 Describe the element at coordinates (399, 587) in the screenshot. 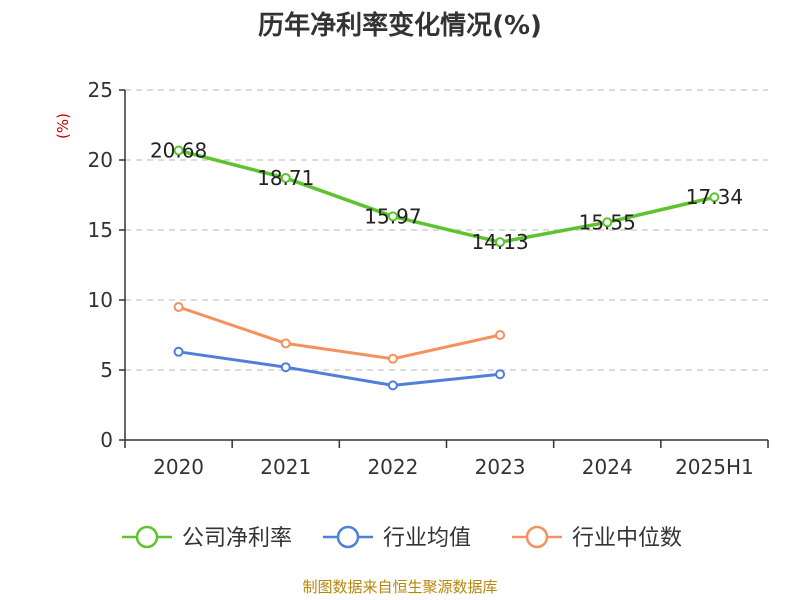

I see `source-note: 制图数据来自恒生聚源数据库` at that location.